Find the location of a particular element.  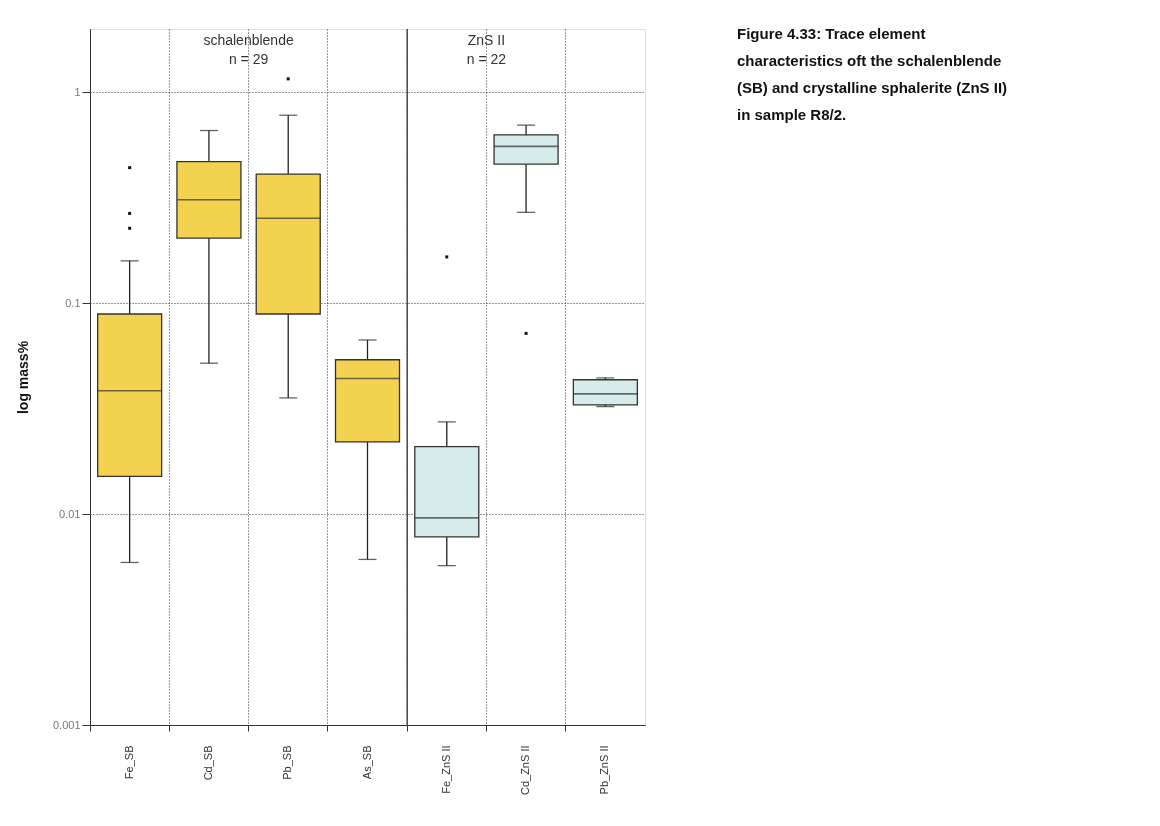

caption: Figure 4.33: Trace element characteristics oft the schalenblende (SB) and crystalline sphalerite (ZnS II) in sample R8/2. is located at coordinates (872, 74).